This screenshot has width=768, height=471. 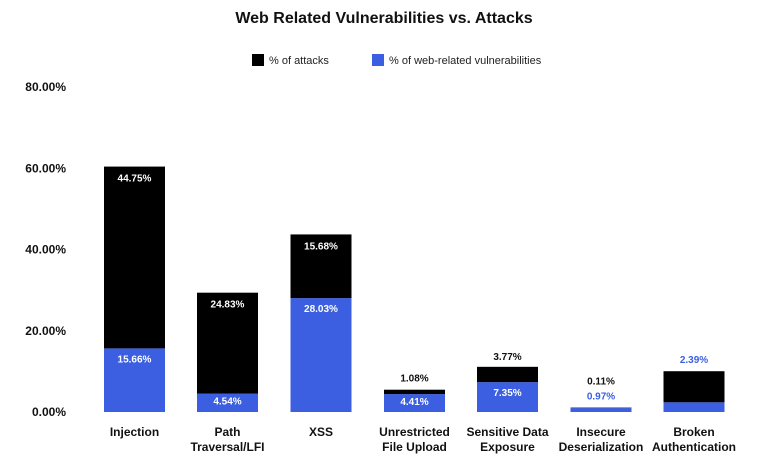 I want to click on data-label-vulnerabilities: 4.54%, so click(x=227, y=402).